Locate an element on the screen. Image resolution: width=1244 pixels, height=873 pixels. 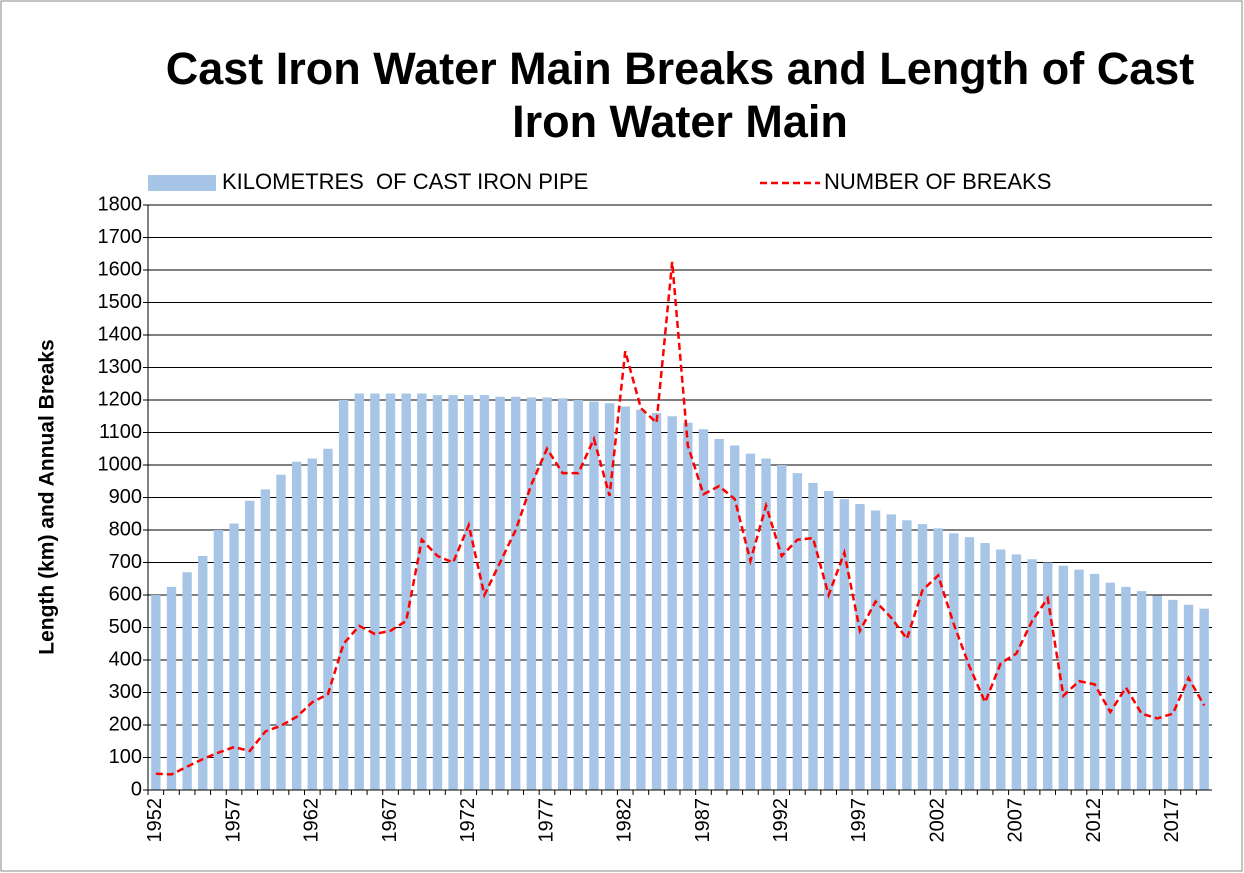
x-tick-label: 1992 is located at coordinates (781, 820).